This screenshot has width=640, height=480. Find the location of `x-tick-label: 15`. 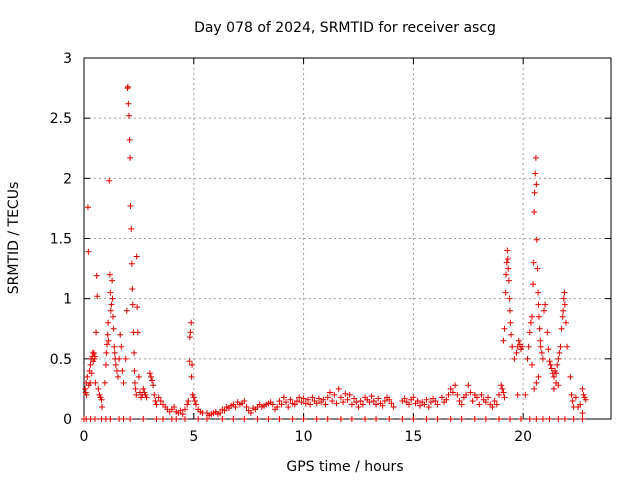

x-tick-label: 15 is located at coordinates (413, 437).